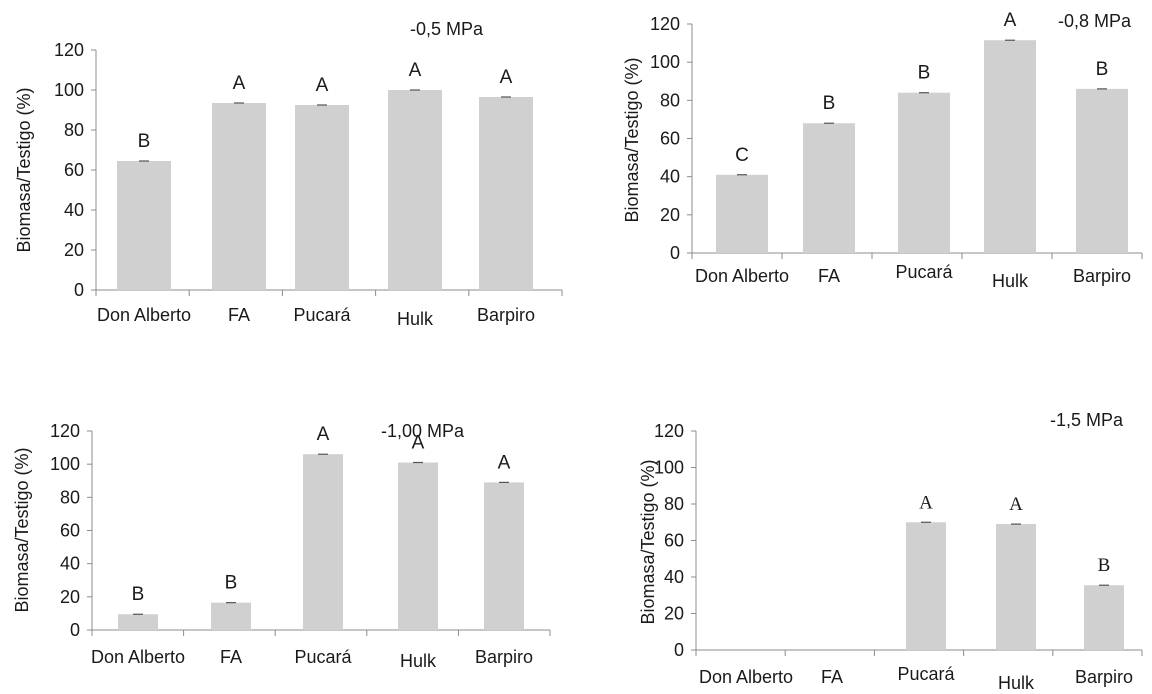 The height and width of the screenshot is (694, 1152). I want to click on chart-title: -1,5 MPa, so click(1087, 420).